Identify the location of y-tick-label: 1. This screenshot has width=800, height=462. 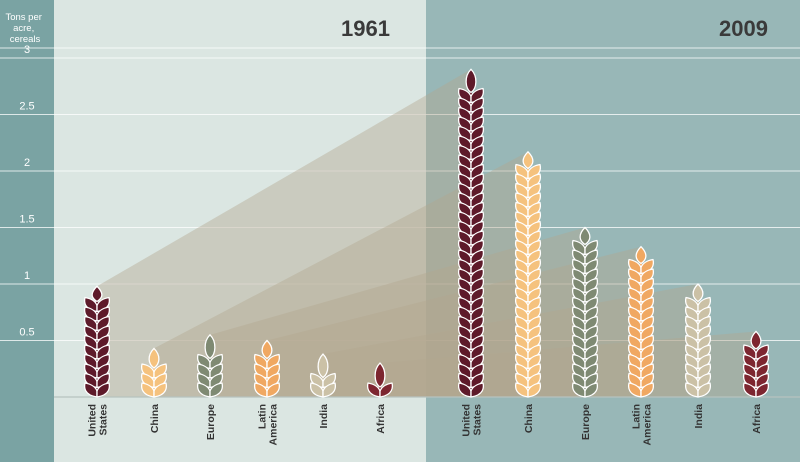
(27, 276).